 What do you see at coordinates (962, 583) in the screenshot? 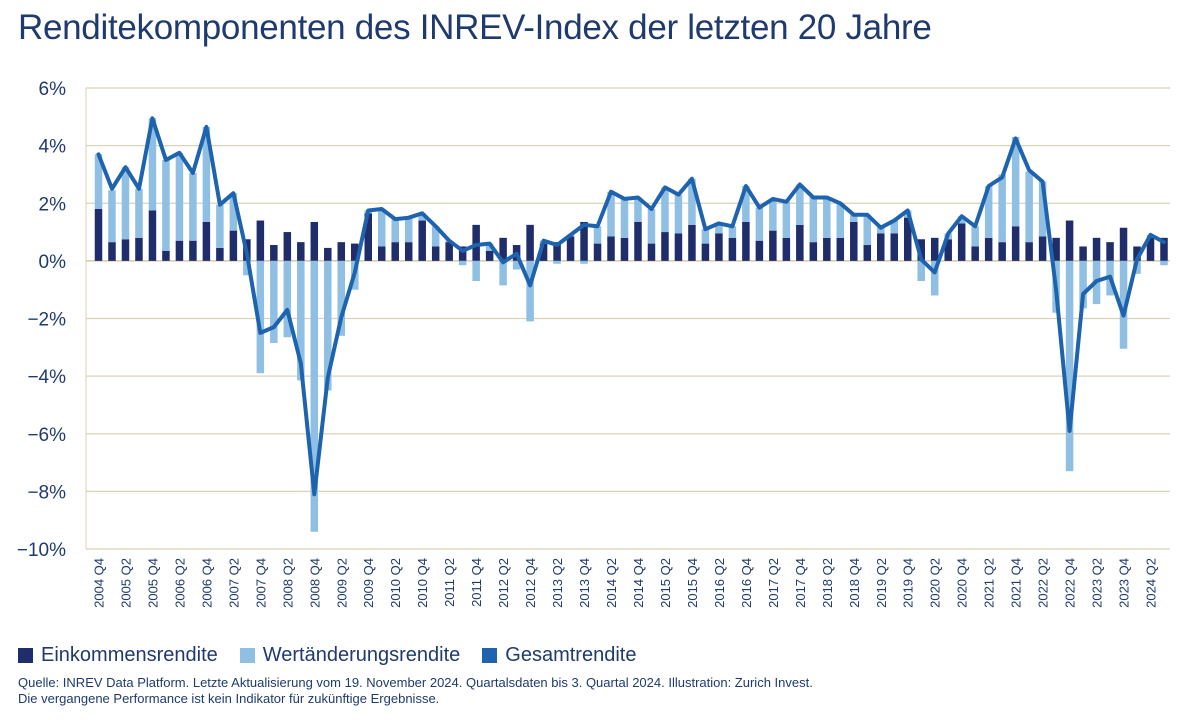
I see `x-tick-label: 2020 Q4` at bounding box center [962, 583].